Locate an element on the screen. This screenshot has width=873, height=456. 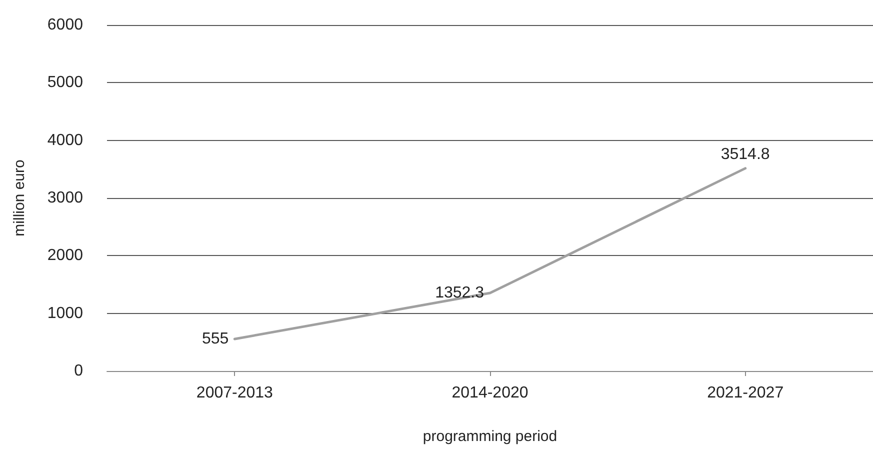
data-label: 3514.8 is located at coordinates (745, 154).